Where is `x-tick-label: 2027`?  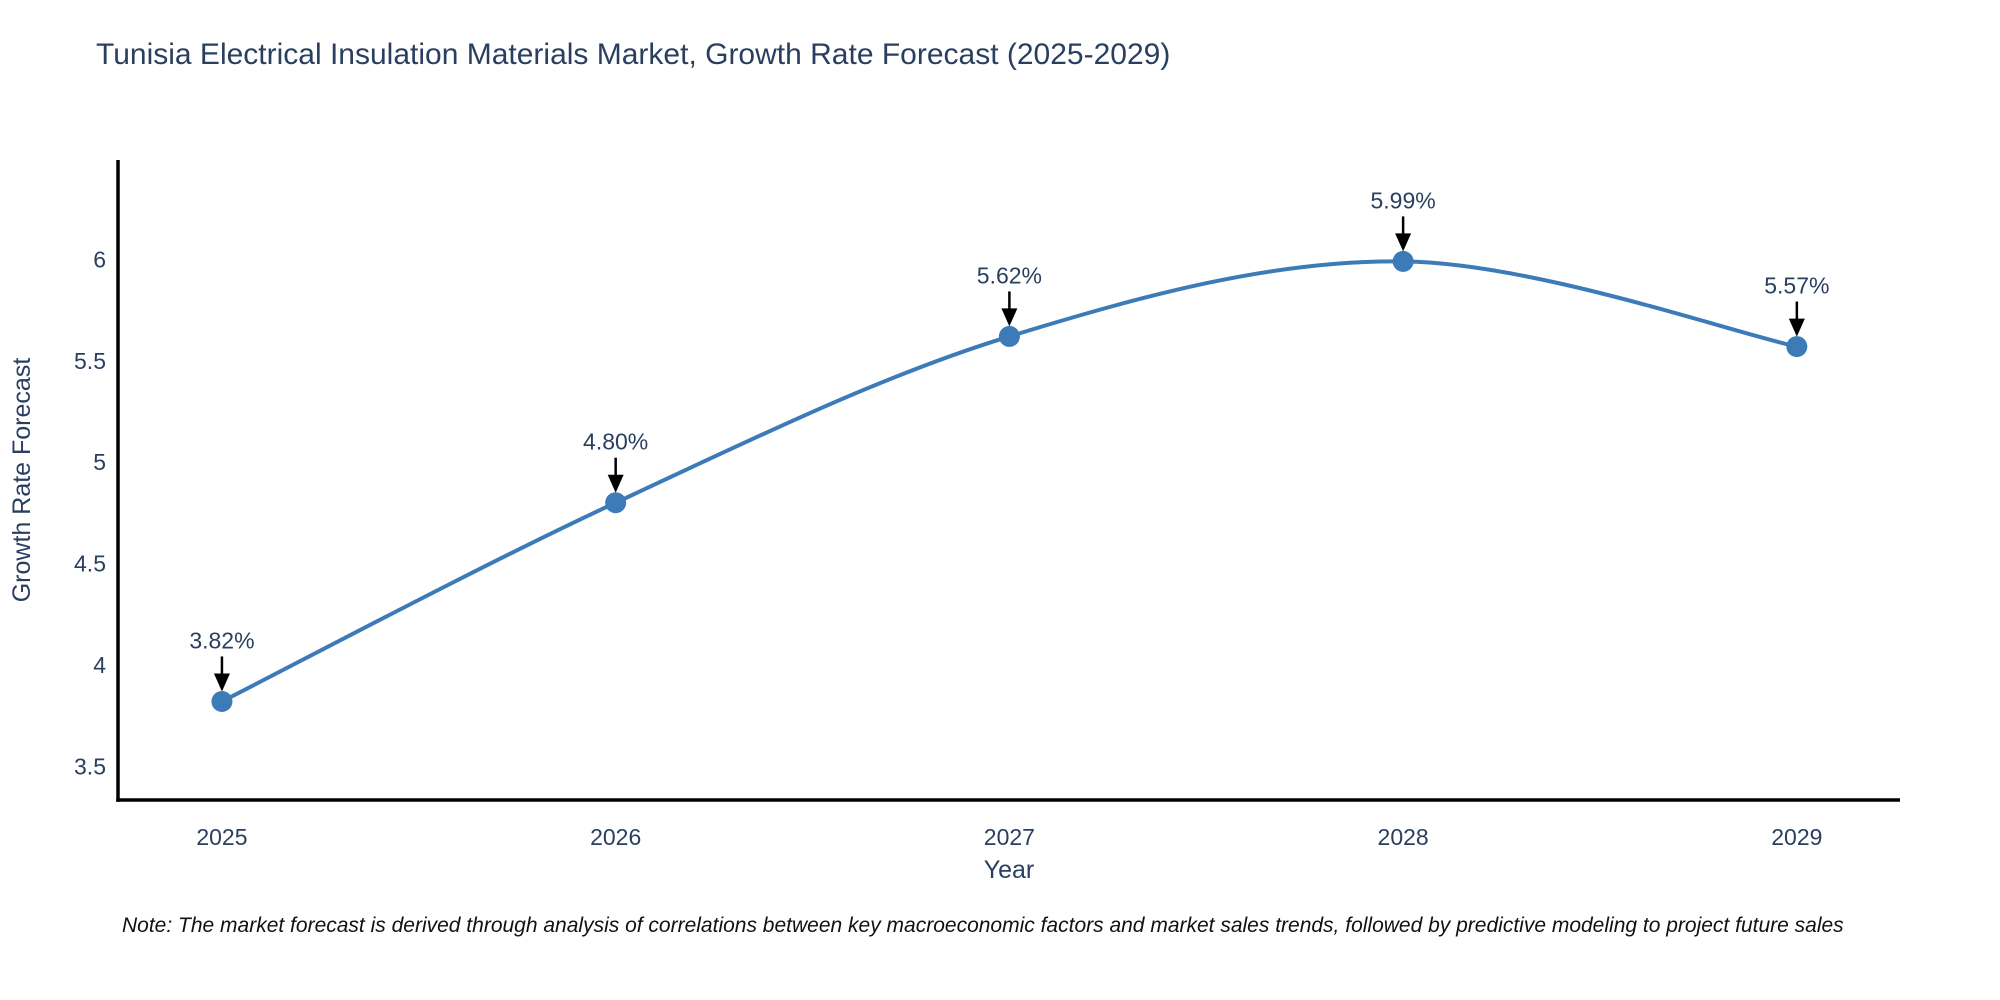
x-tick-label: 2027 is located at coordinates (1009, 837).